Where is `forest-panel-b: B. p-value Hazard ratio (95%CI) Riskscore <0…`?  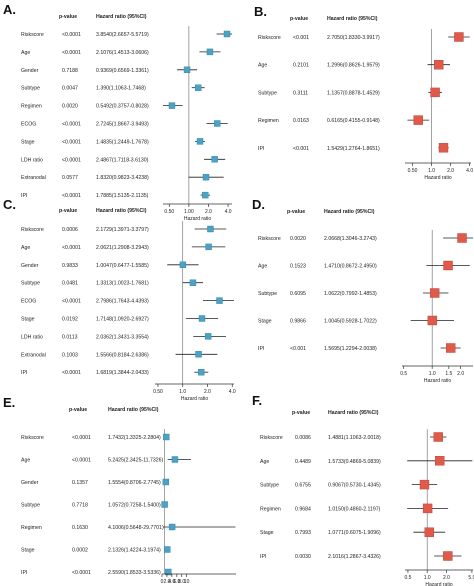 forest-panel-b: B. p-value Hazard ratio (95%CI) Riskscore <0… is located at coordinates (363, 92).